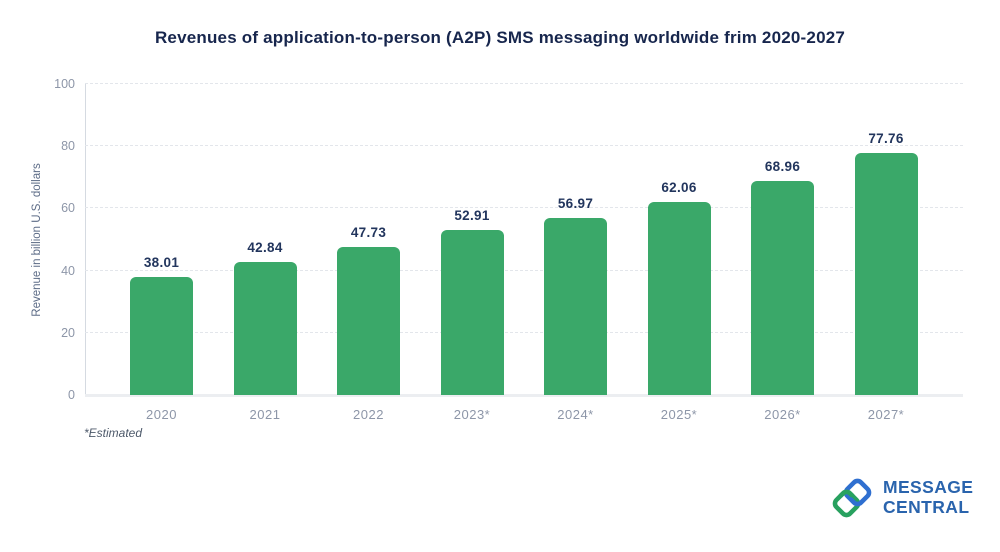  I want to click on logo-text-line1: MESSAGE, so click(928, 487).